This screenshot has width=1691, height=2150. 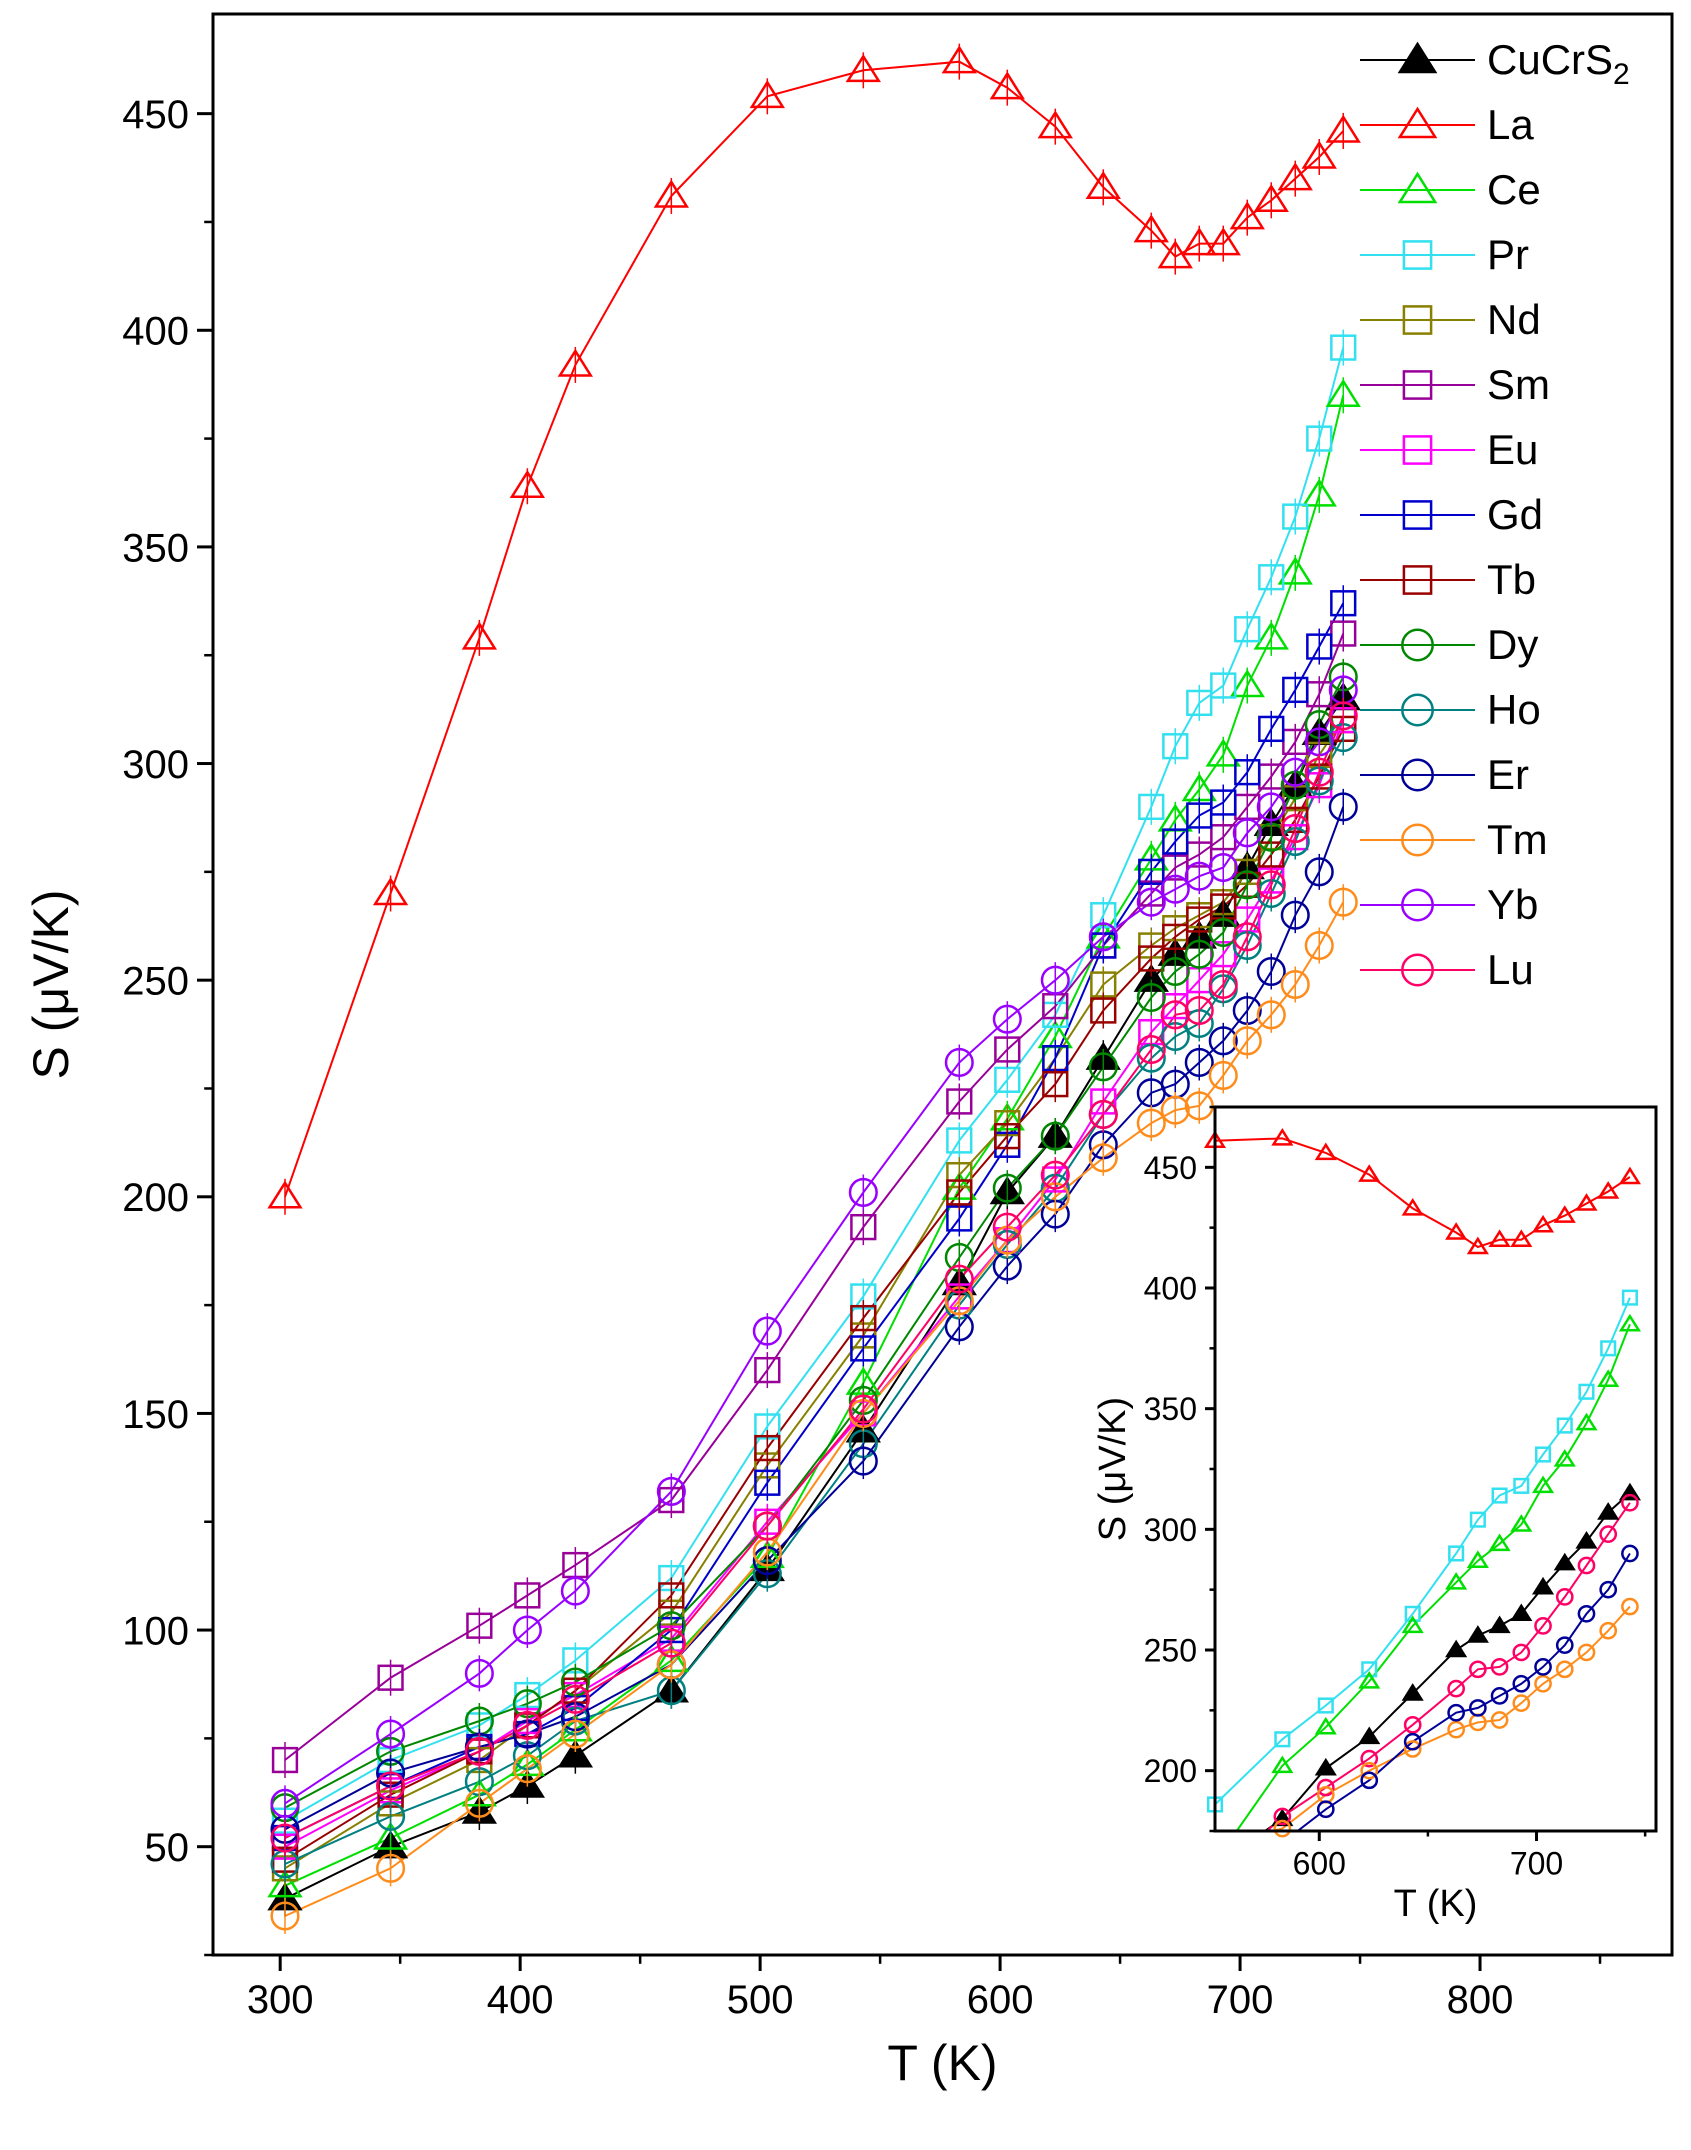 What do you see at coordinates (1319, 1864) in the screenshot?
I see `inset-x-tick-label: 600` at bounding box center [1319, 1864].